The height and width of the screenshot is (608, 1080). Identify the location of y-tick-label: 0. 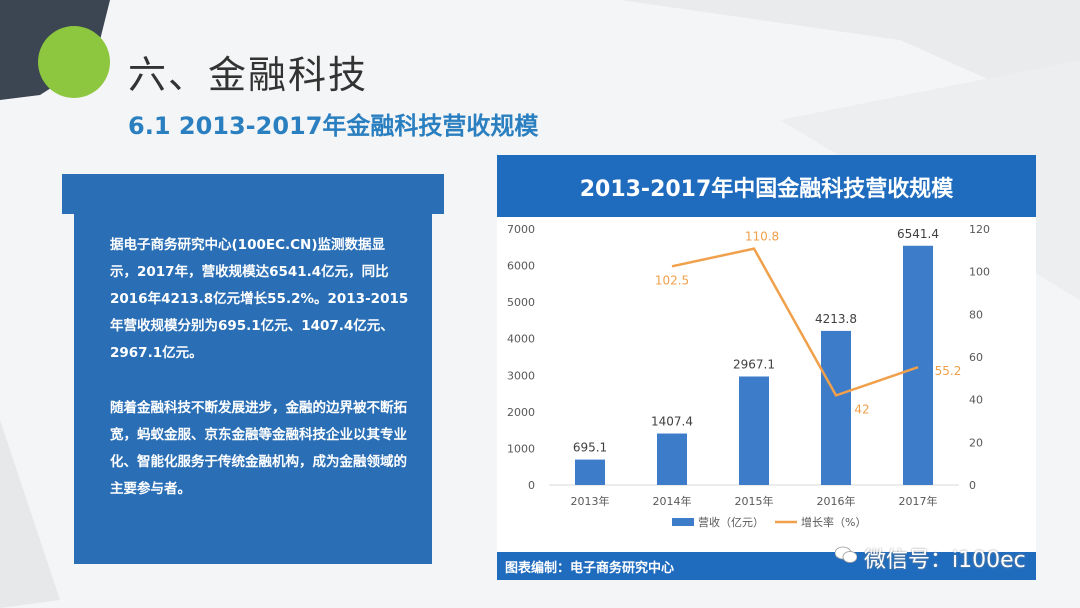
(531, 485).